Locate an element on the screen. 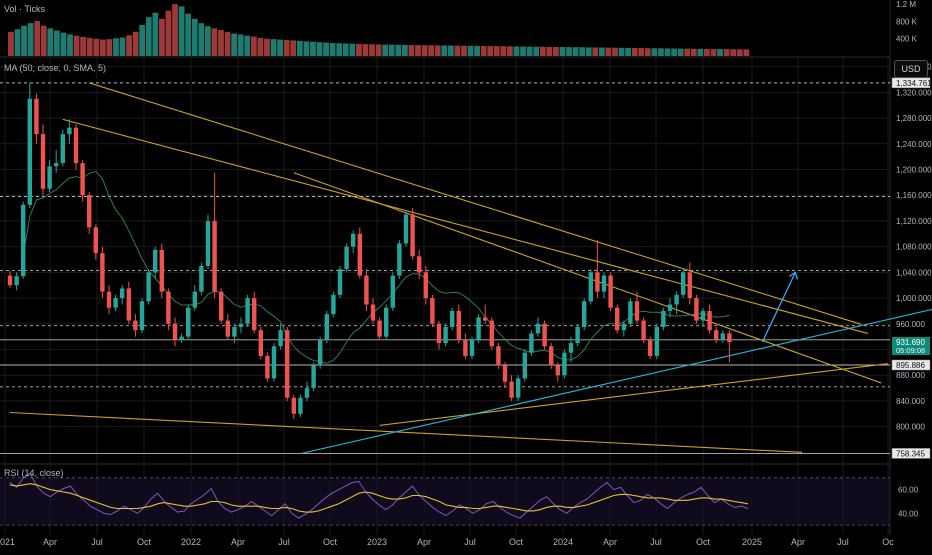 Image resolution: width=932 pixels, height=555 pixels. x-tick-label: 2024 is located at coordinates (563, 542).